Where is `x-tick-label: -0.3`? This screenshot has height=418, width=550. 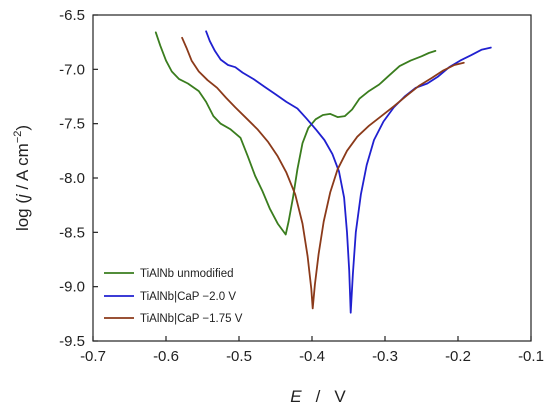
x-tick-label: -0.3 is located at coordinates (385, 356).